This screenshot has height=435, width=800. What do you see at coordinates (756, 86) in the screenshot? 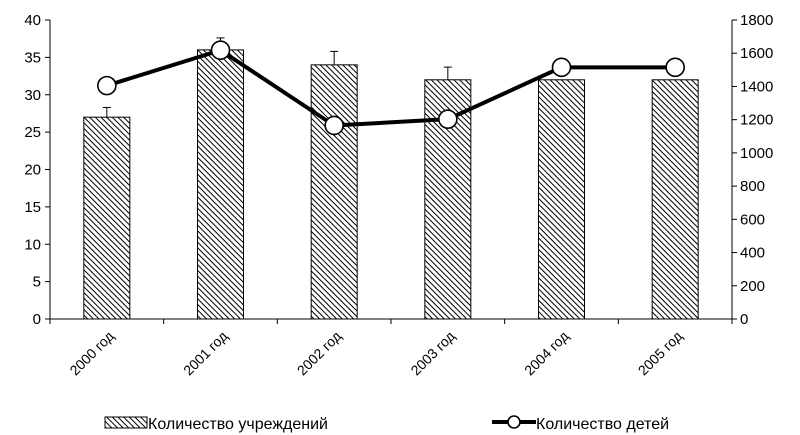
I see `y-right-tick-label: 1400` at bounding box center [756, 86].